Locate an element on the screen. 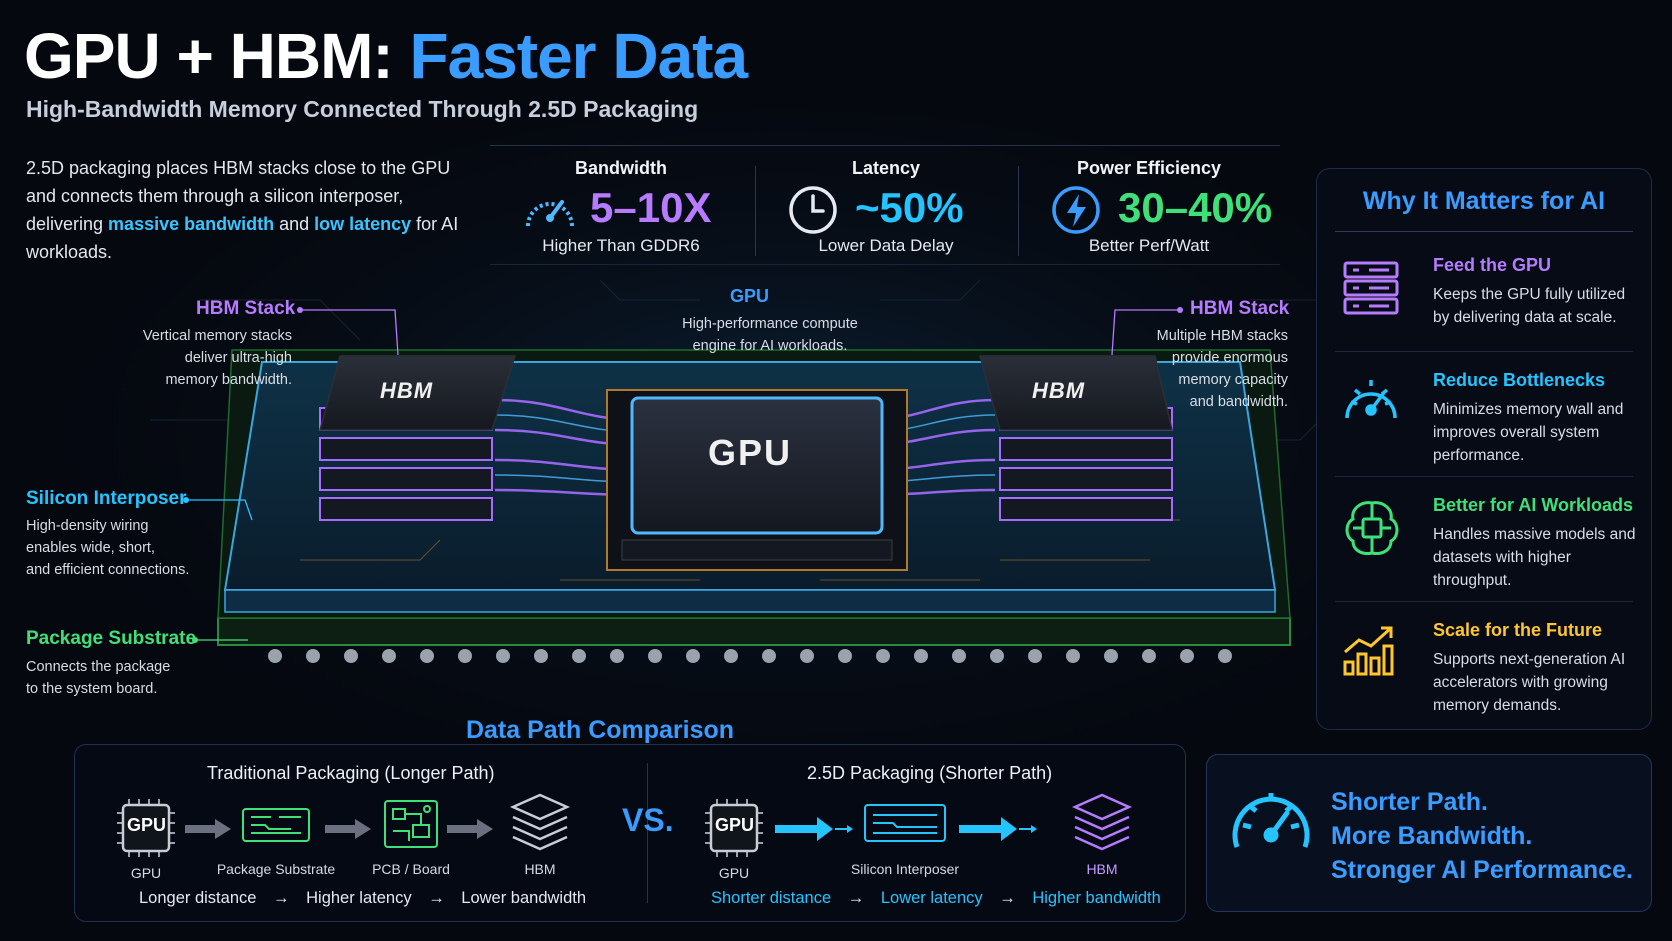  intro-text: and is located at coordinates (294, 224).